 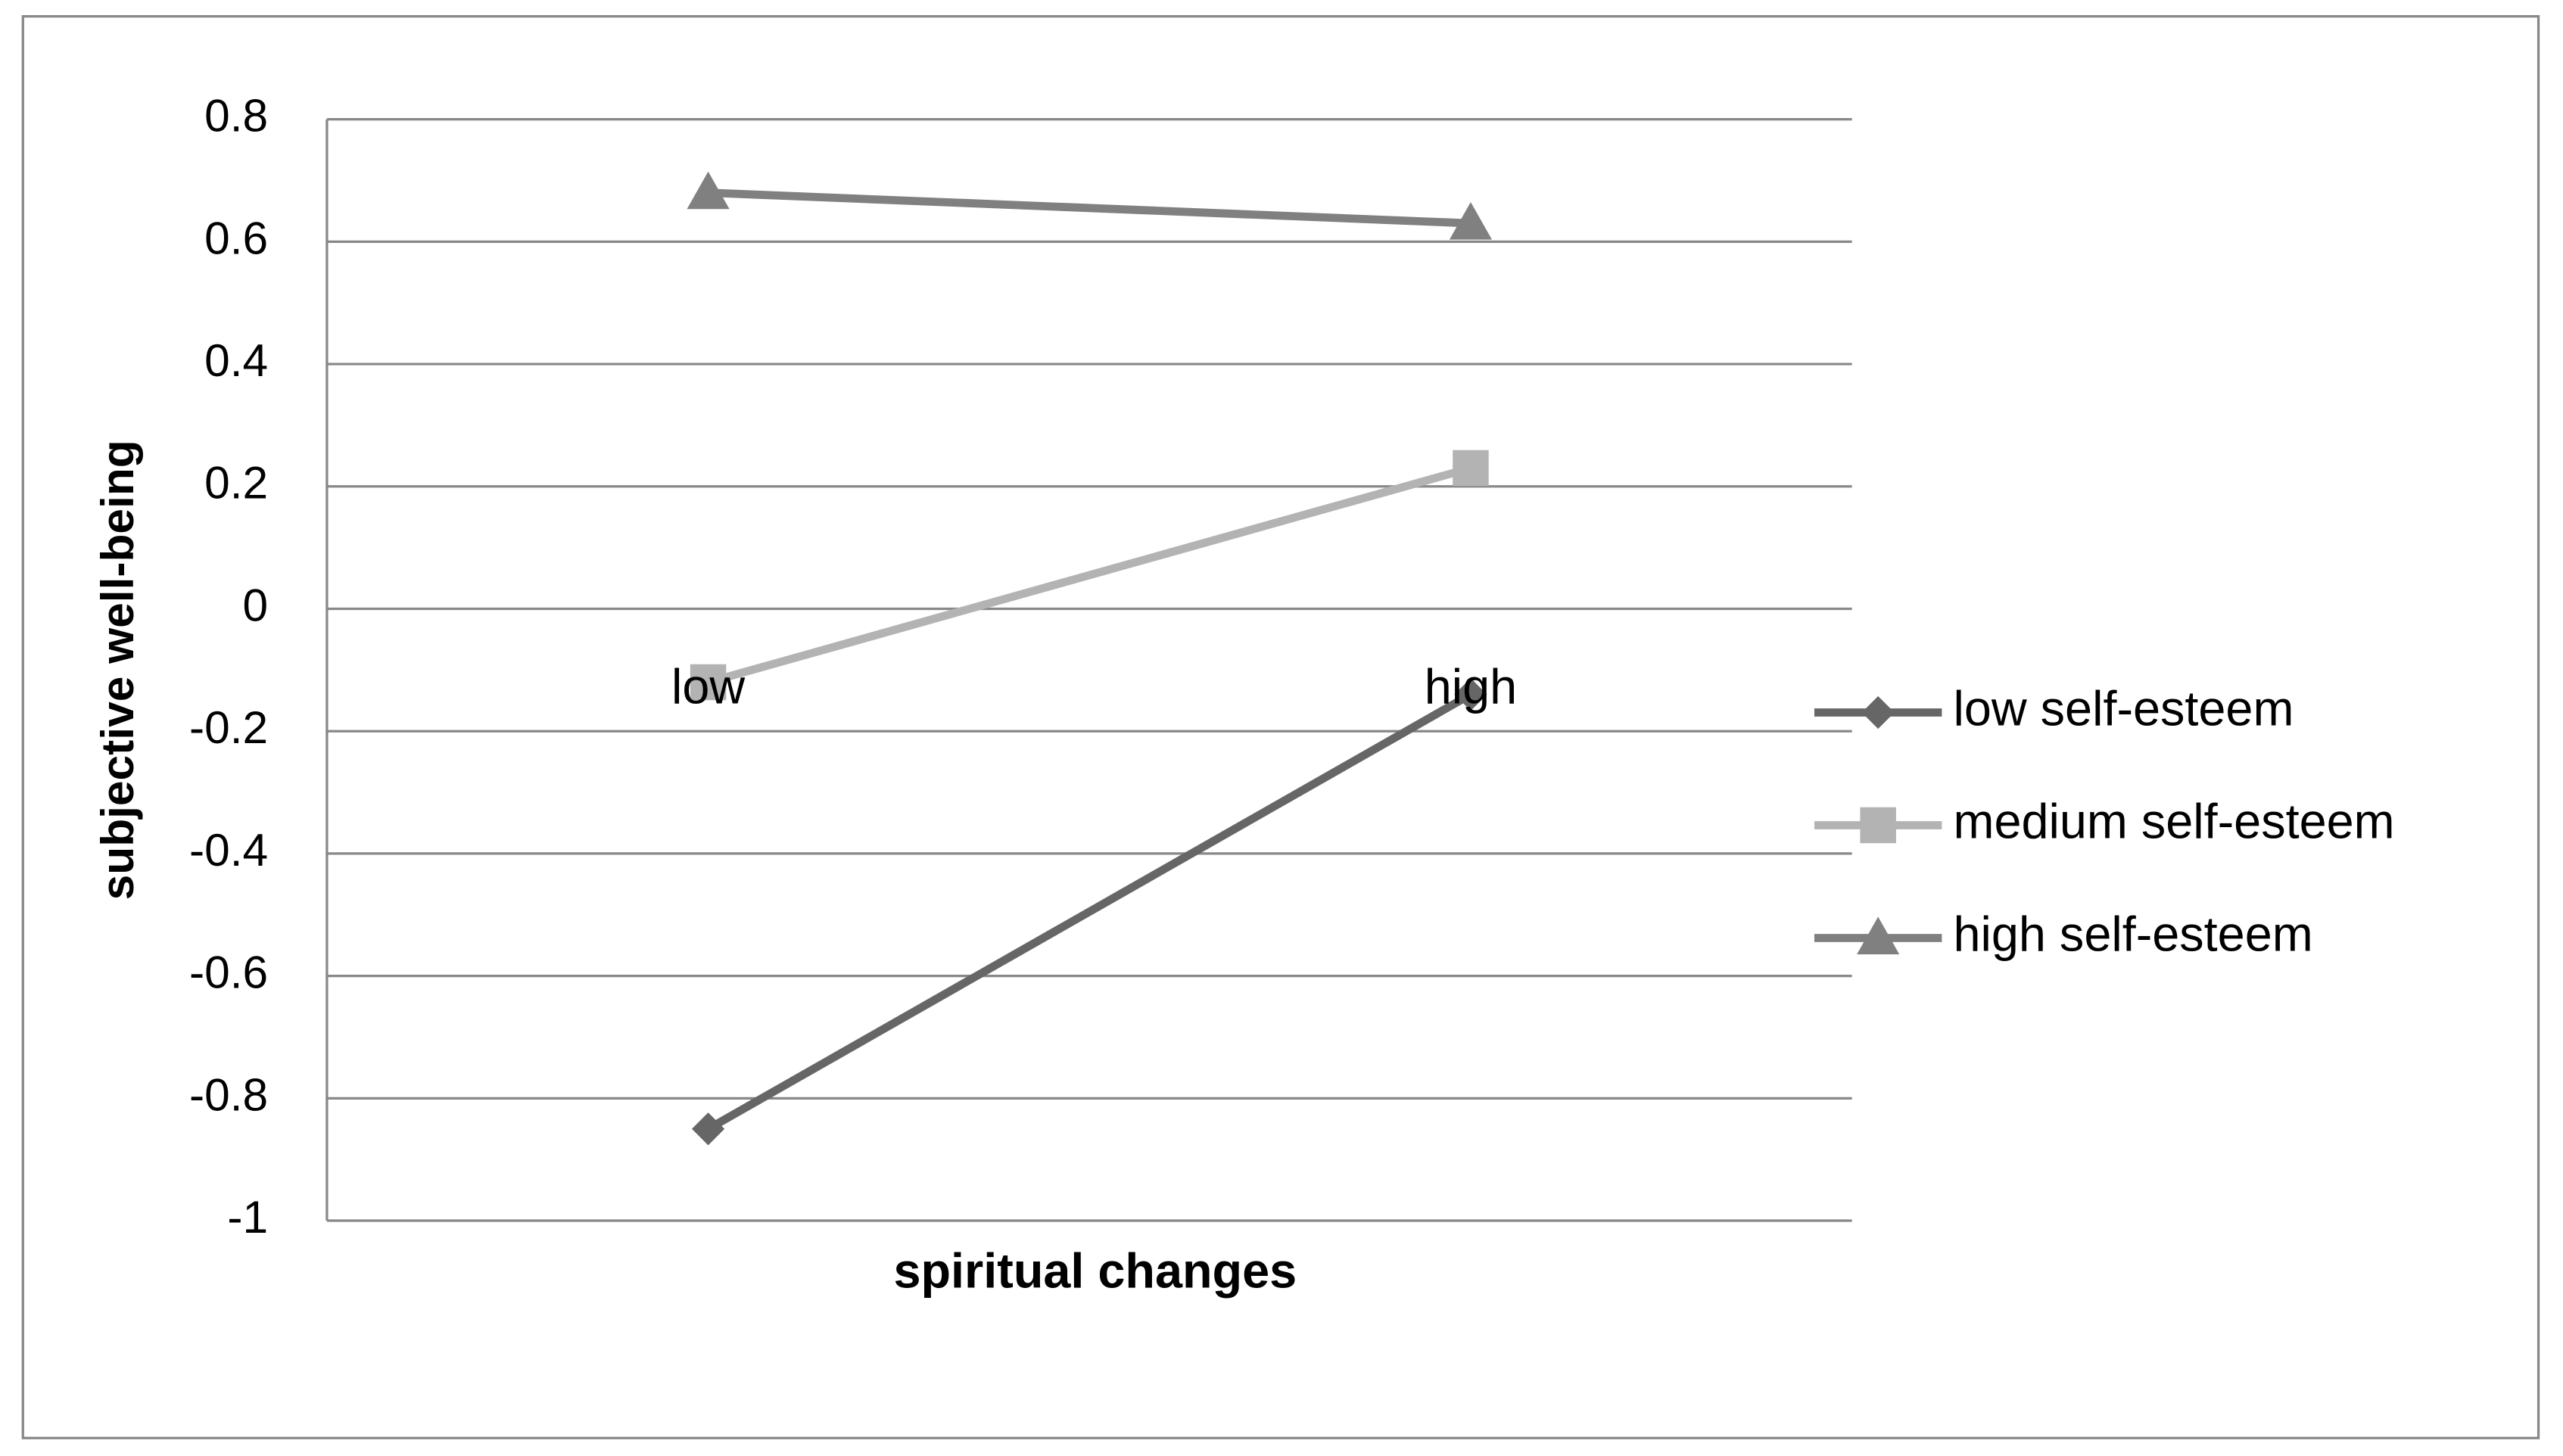 What do you see at coordinates (228, 973) in the screenshot?
I see `y-tick-label: -0.6` at bounding box center [228, 973].